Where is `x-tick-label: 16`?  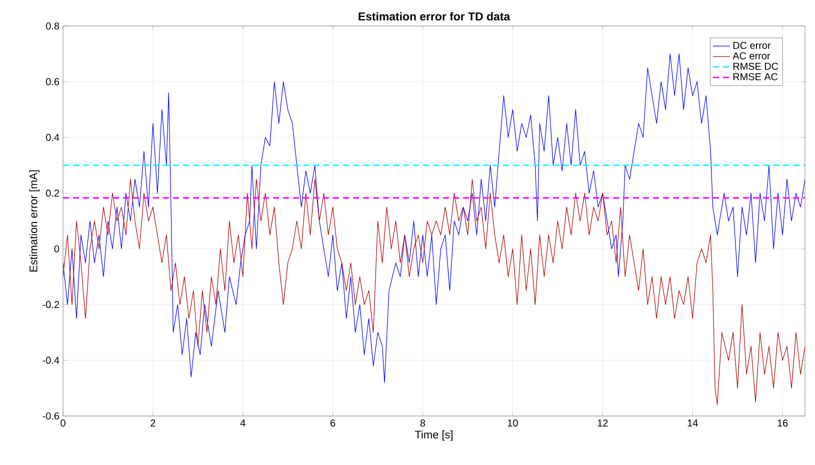
x-tick-label: 16 is located at coordinates (783, 423).